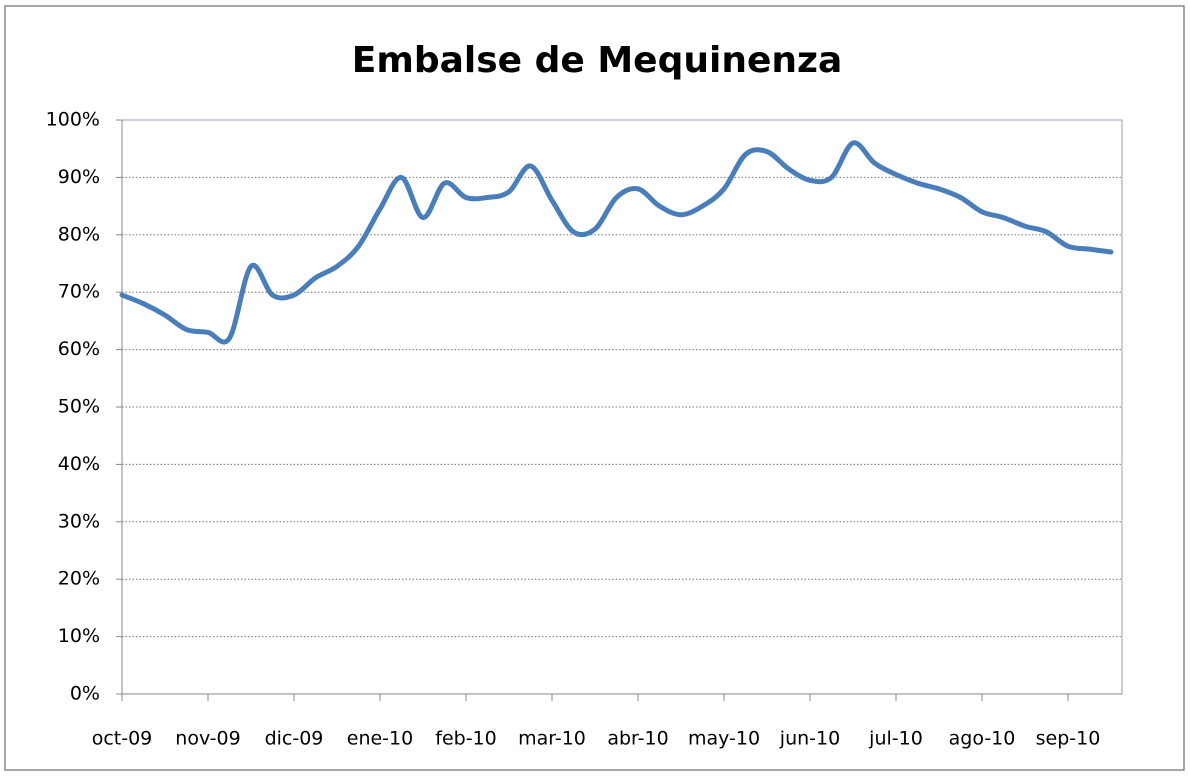 The height and width of the screenshot is (776, 1190). Describe the element at coordinates (724, 739) in the screenshot. I see `x-tick-label: may-10` at that location.